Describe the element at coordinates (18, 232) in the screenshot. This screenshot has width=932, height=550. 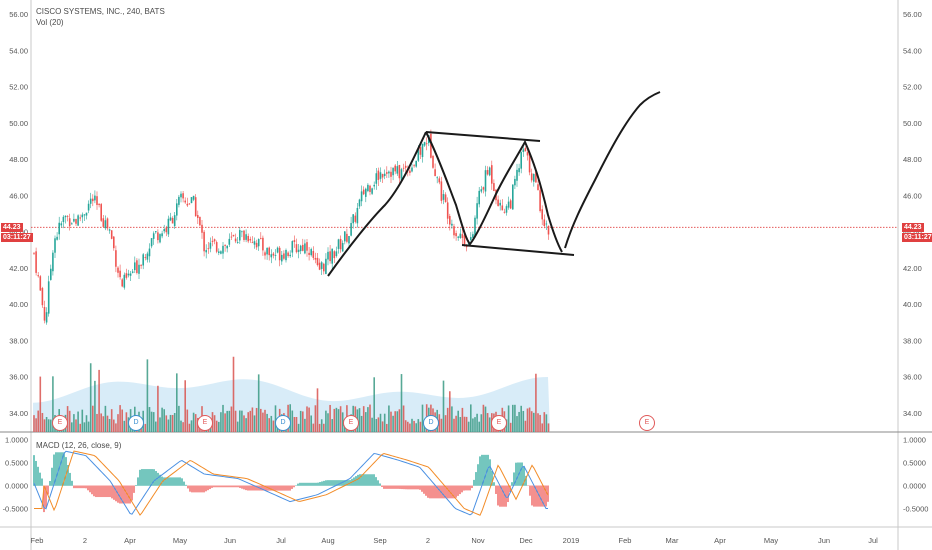
I see `price-tick-label-left: 44.00` at that location.